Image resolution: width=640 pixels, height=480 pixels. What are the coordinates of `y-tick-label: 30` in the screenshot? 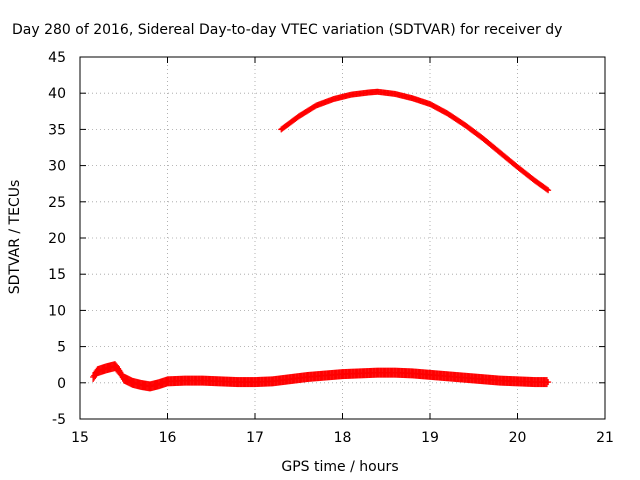 It's located at (57, 167).